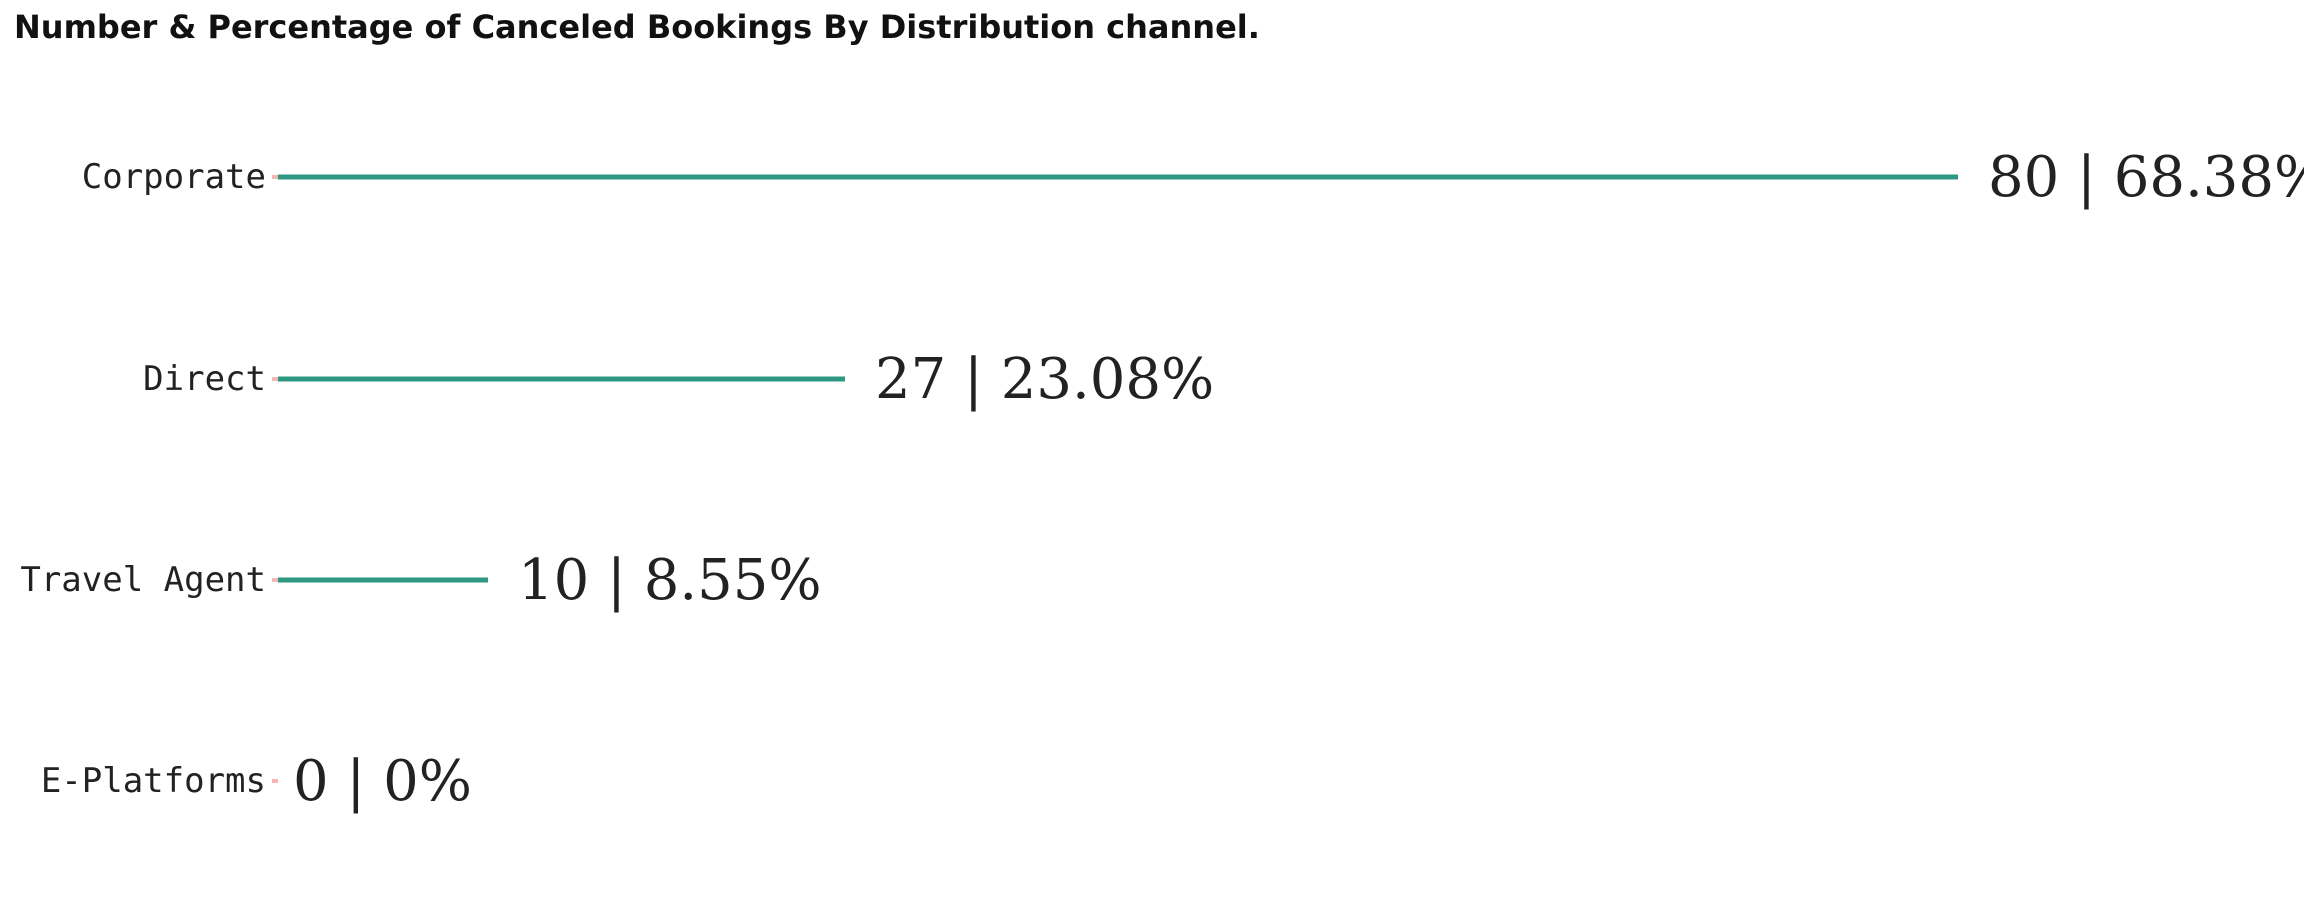 This screenshot has width=2304, height=921. I want to click on category-label: Travel Agent, so click(143, 580).